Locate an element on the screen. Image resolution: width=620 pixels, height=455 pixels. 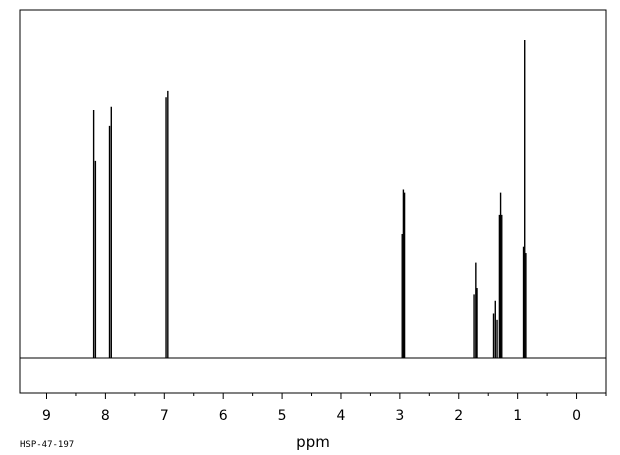
x-axis-title: ppm is located at coordinates (313, 442).